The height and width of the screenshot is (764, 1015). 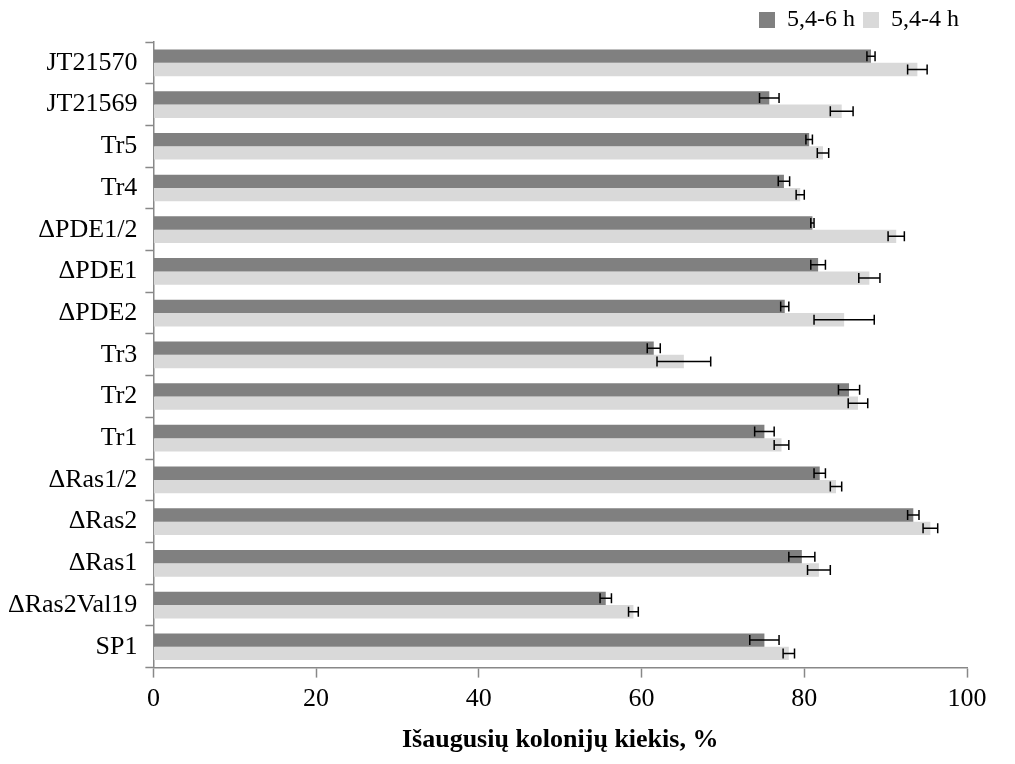 What do you see at coordinates (478, 698) in the screenshot?
I see `x-tick-label: 40` at bounding box center [478, 698].